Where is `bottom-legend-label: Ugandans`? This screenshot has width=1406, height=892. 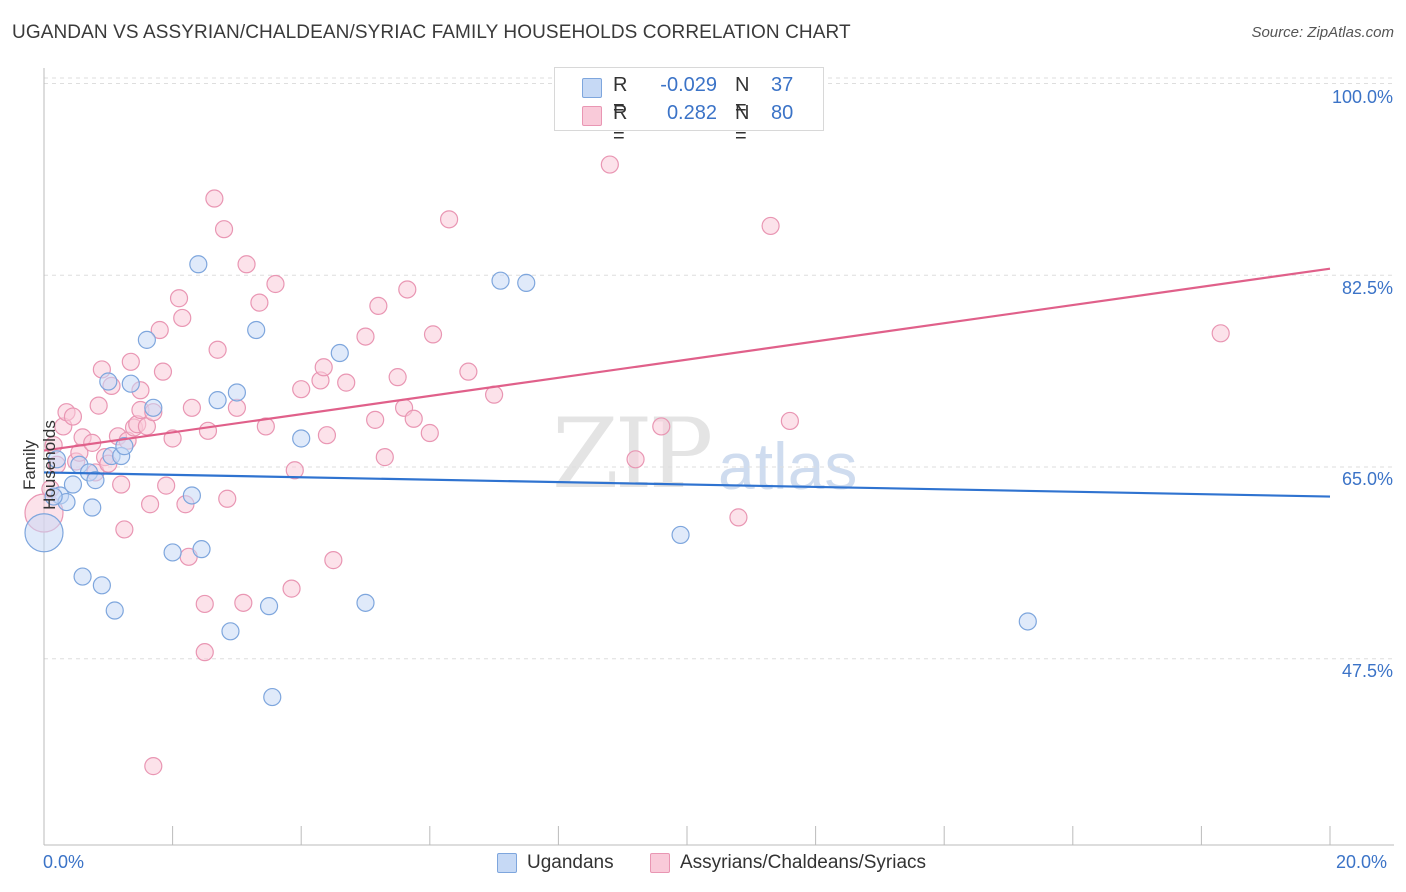
bottom-legend-label: Ugandans is located at coordinates (570, 862).